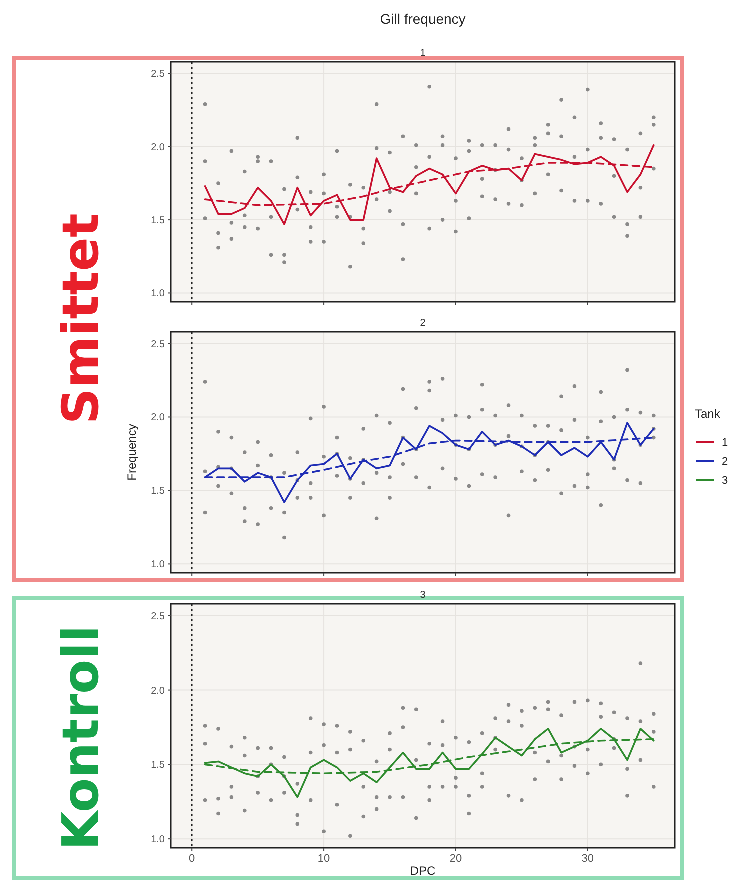 The height and width of the screenshot is (881, 739). Describe the element at coordinates (192, 859) in the screenshot. I see `x-tick-label: 0` at that location.